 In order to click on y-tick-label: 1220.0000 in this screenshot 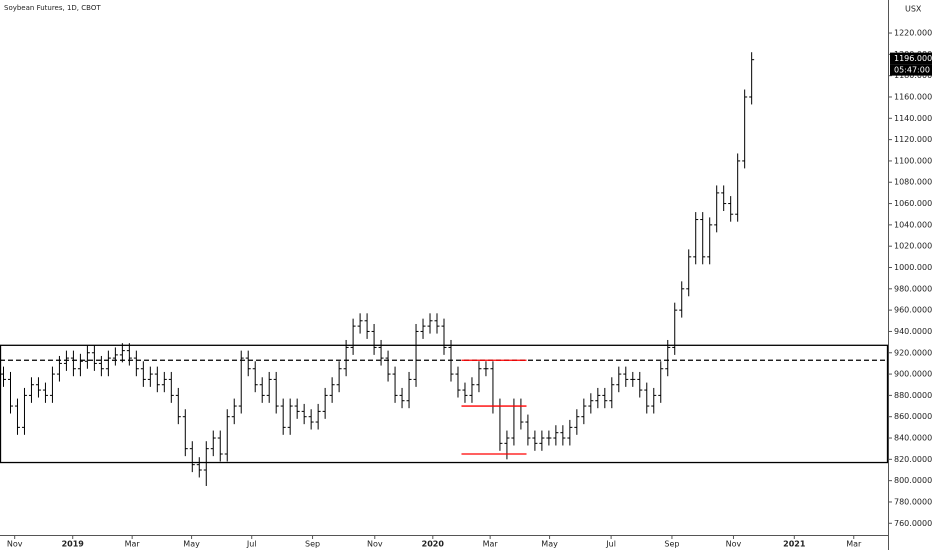, I will do `click(913, 33)`.